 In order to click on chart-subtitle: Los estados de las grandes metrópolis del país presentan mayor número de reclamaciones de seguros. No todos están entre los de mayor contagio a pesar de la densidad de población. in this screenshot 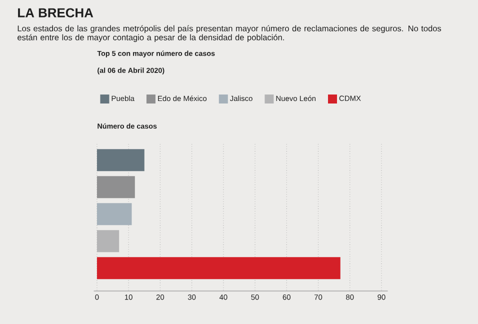, I will do `click(230, 33)`.